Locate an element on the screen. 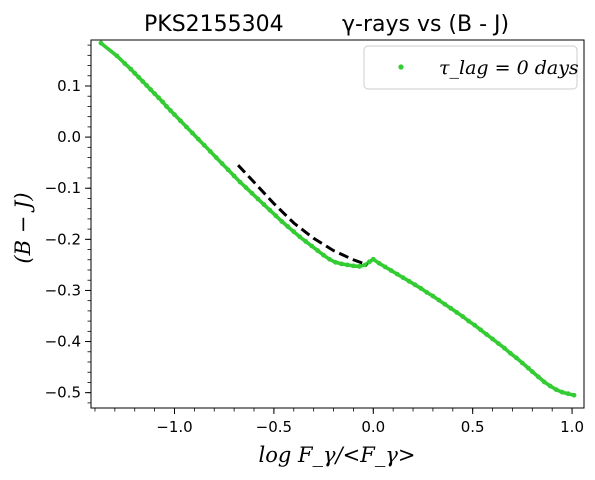  y-tick-label: −0.5 is located at coordinates (63, 393).